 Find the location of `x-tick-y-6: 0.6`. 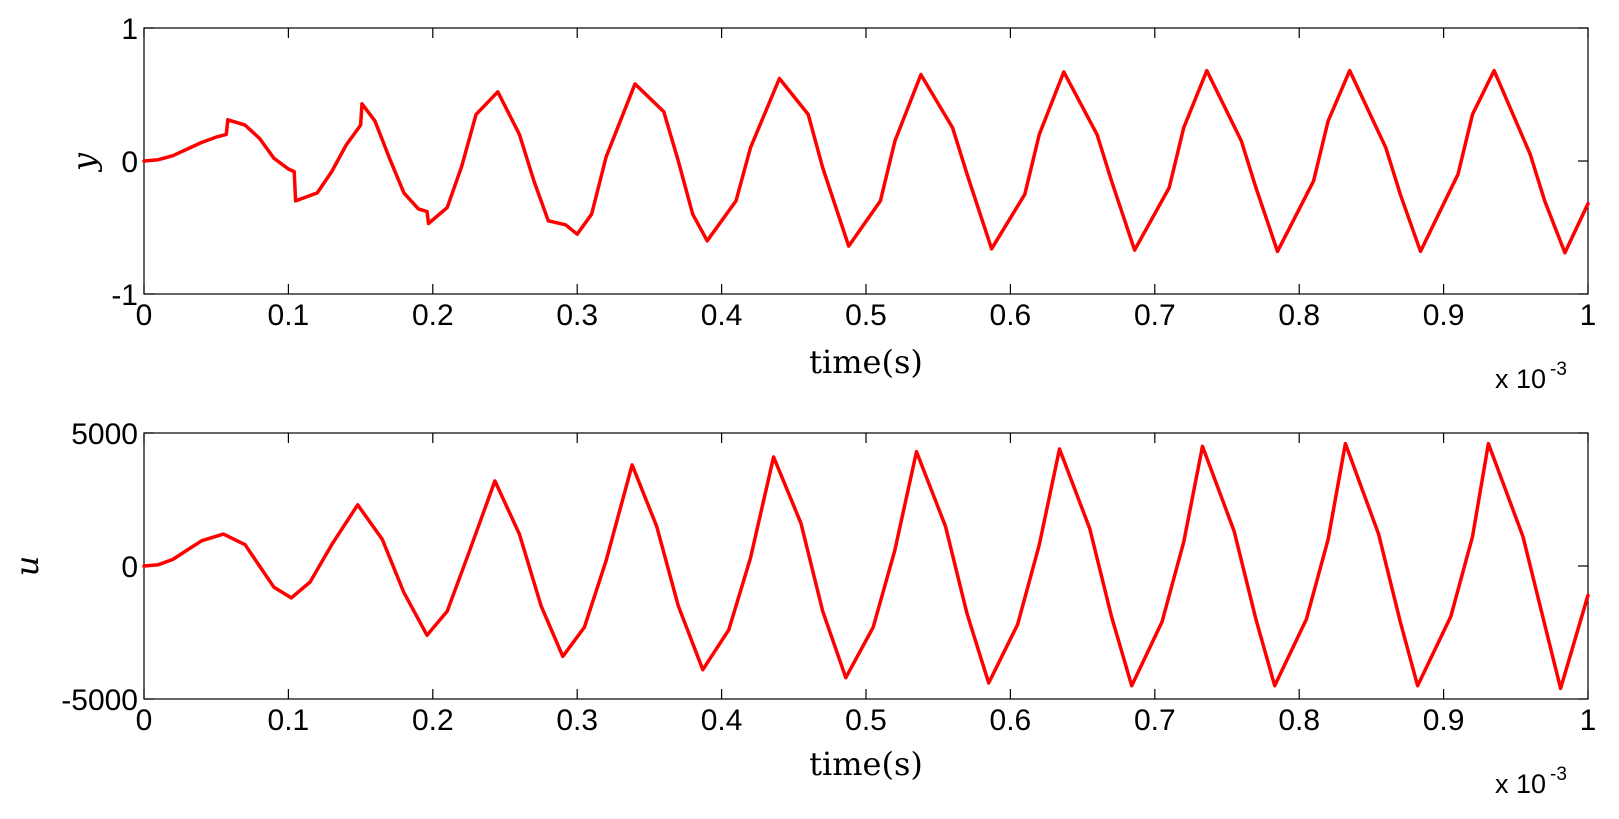

x-tick-y-6: 0.6 is located at coordinates (1011, 180).